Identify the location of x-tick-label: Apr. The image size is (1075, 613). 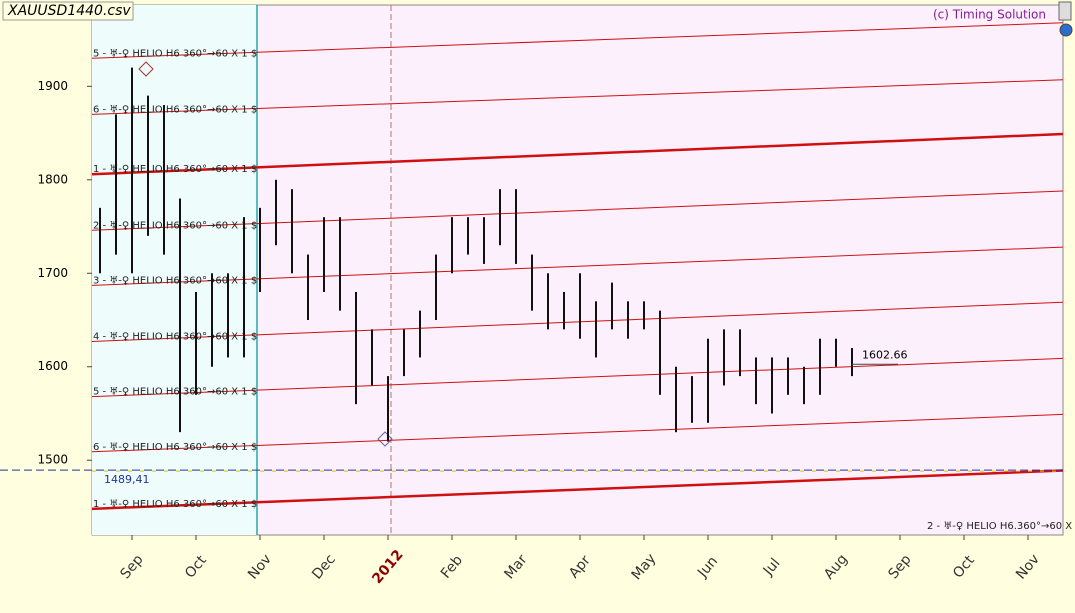
(580, 566).